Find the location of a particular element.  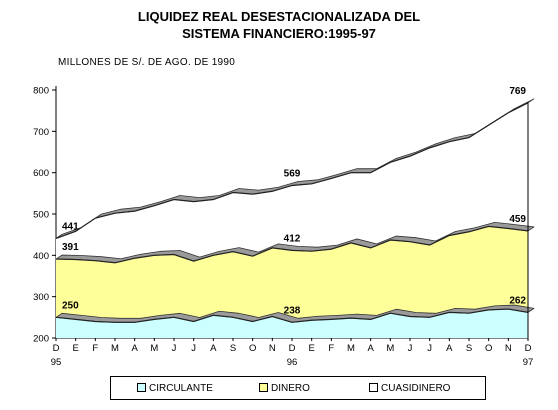

data-label: 412 is located at coordinates (292, 238).